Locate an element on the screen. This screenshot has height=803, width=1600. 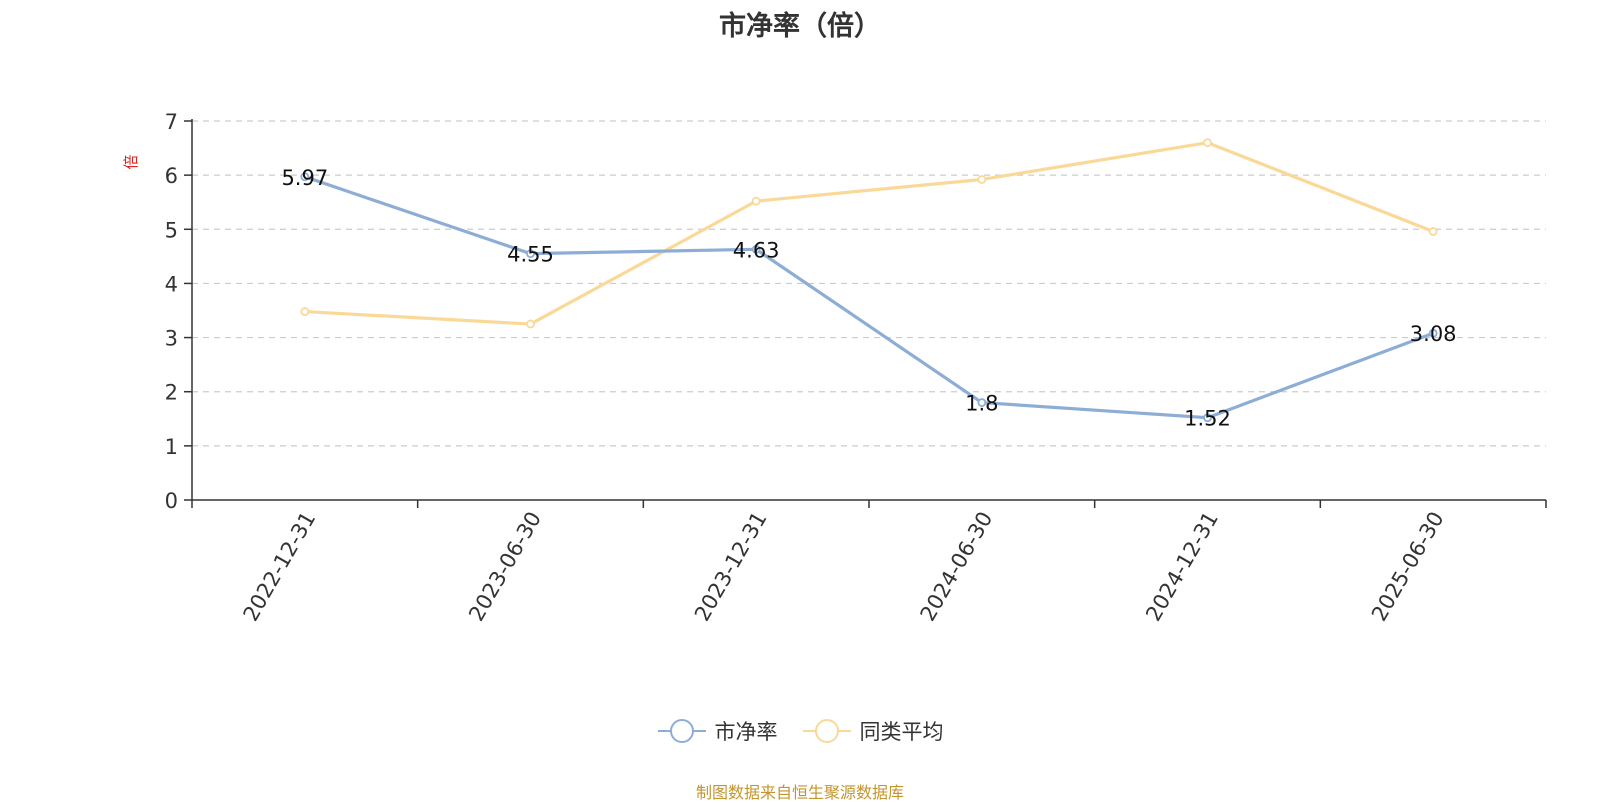
data-label: 1.52 is located at coordinates (1207, 419).